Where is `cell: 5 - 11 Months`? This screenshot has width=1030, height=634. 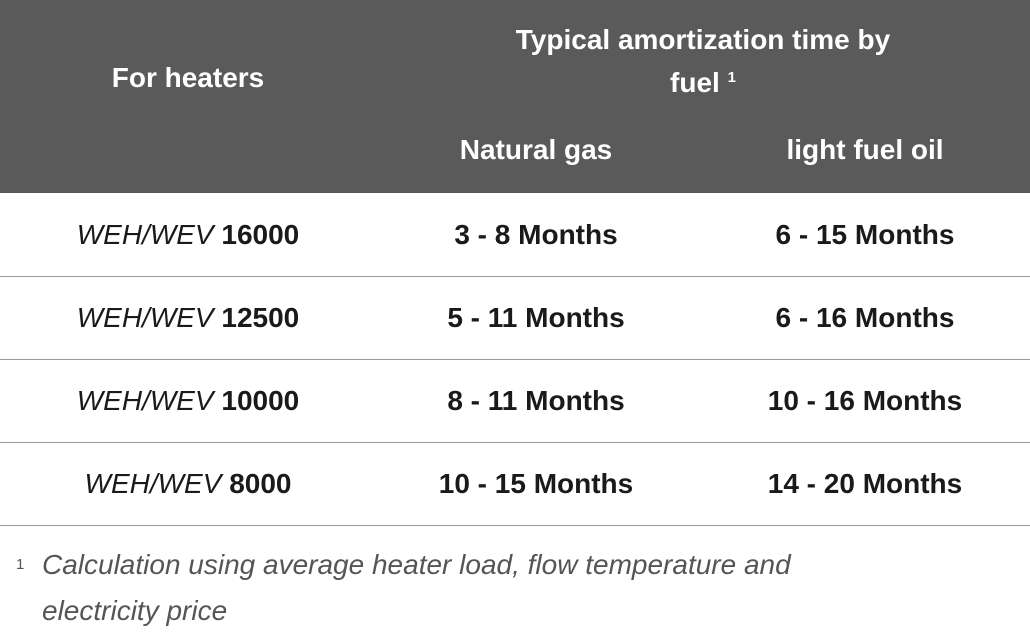 cell: 5 - 11 Months is located at coordinates (536, 317).